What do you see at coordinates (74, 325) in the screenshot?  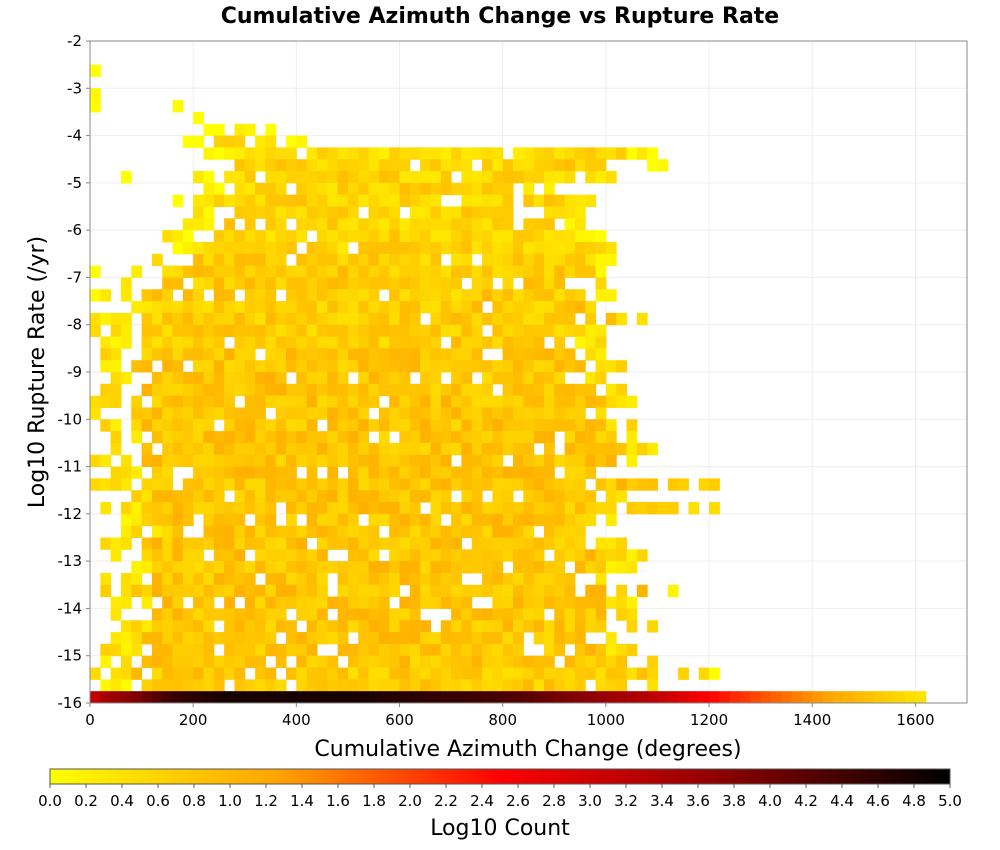 I see `y-tick-label: -8` at bounding box center [74, 325].